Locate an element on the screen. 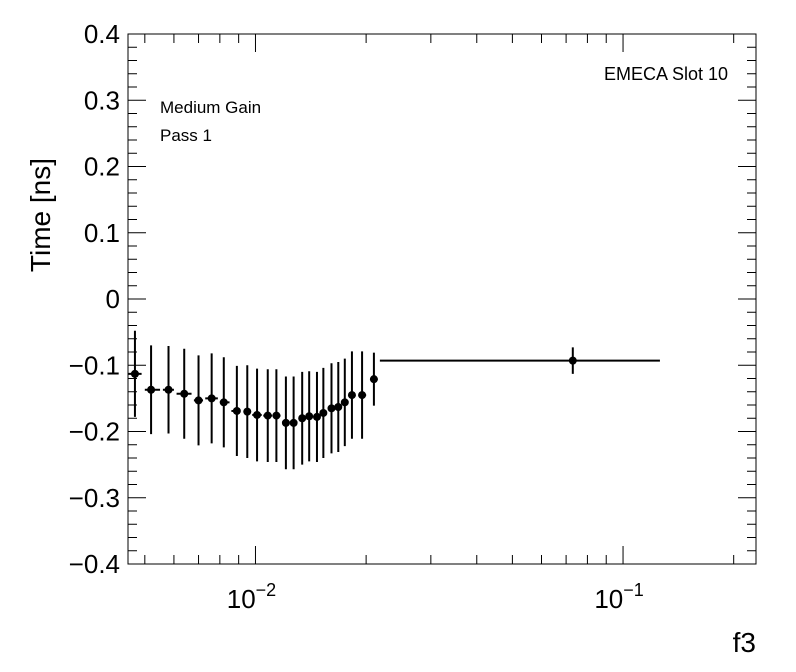  y-tick-label: −0.2 is located at coordinates (94, 432).